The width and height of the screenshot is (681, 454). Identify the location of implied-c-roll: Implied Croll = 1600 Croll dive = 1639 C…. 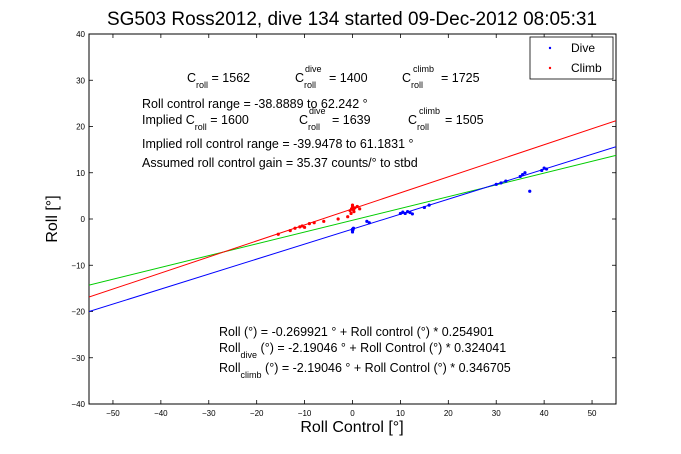
(313, 119).